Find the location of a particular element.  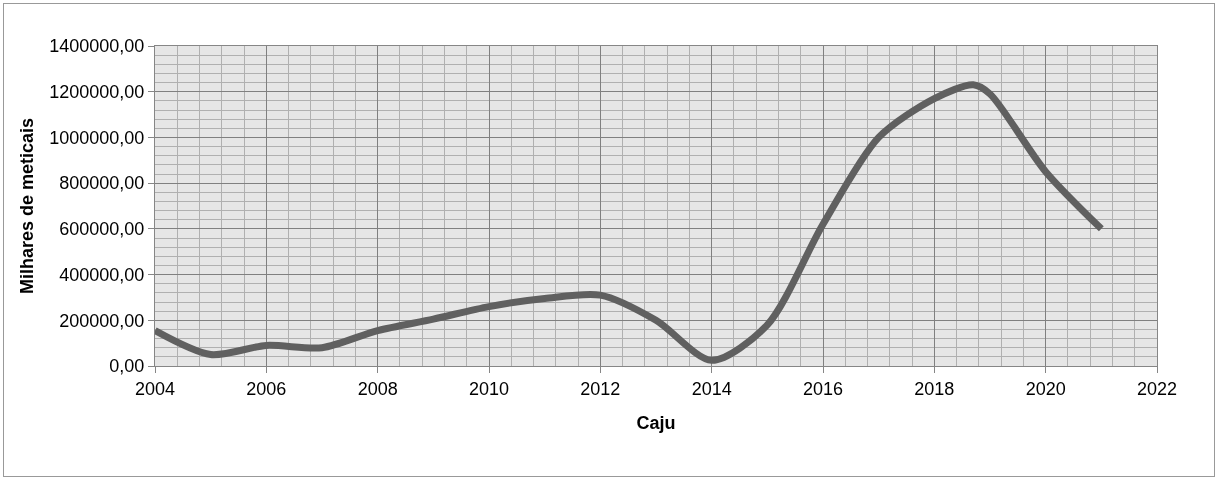

x-tick-label: 2018 is located at coordinates (934, 388).